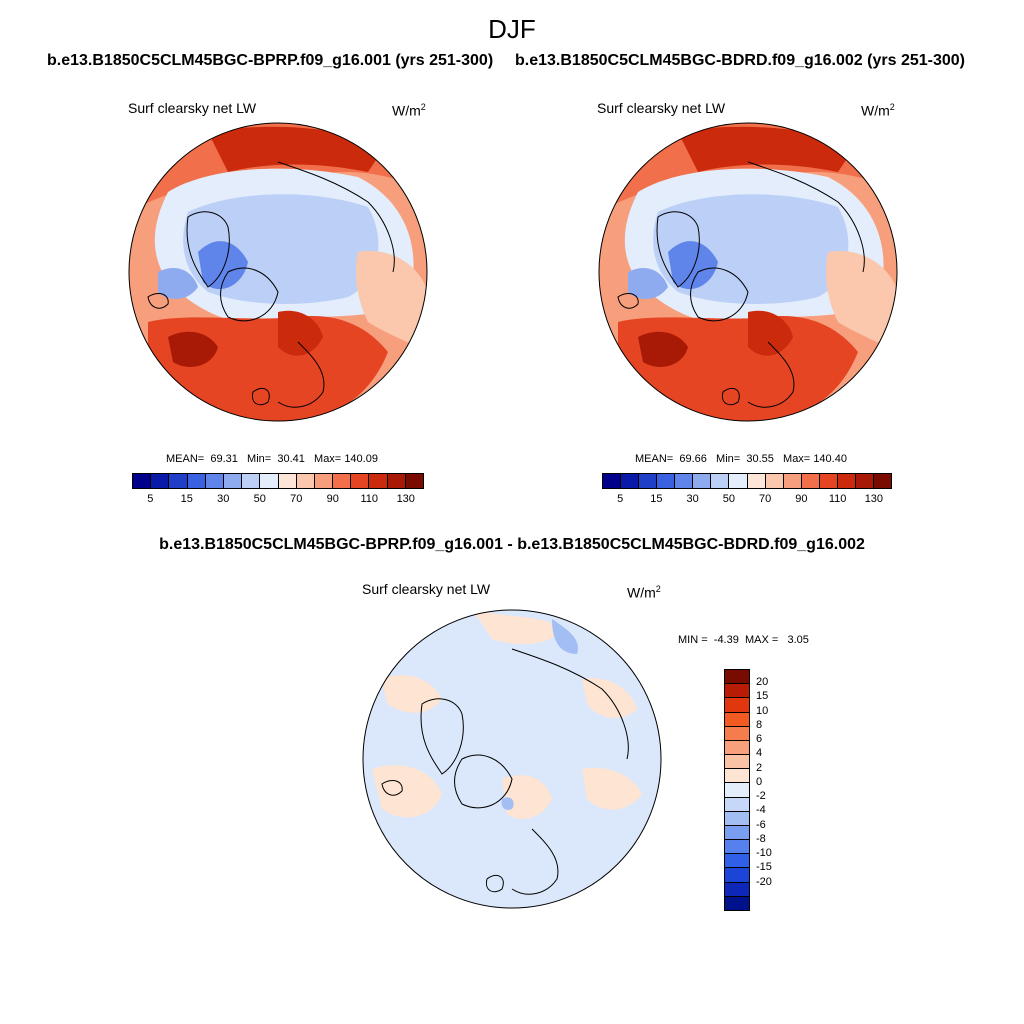 The image size is (1024, 1024). Describe the element at coordinates (426, 589) in the screenshot. I see `variable-label-diff: Surf clearsky net LW` at that location.